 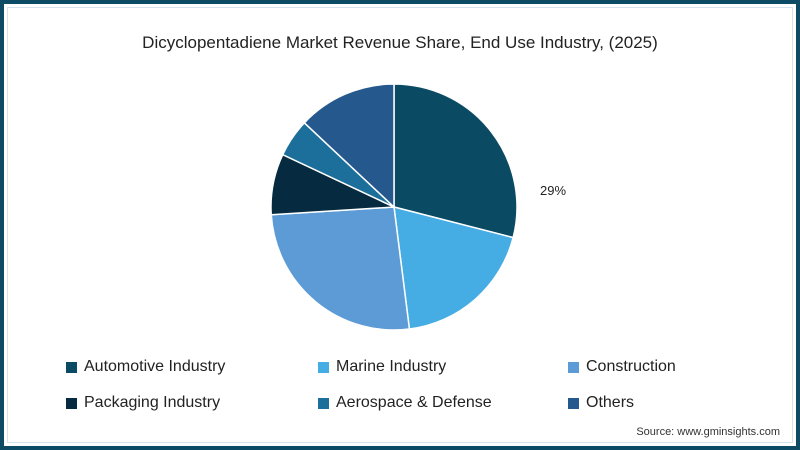 What do you see at coordinates (414, 402) in the screenshot?
I see `legend-label: Aerospace & Defense` at bounding box center [414, 402].